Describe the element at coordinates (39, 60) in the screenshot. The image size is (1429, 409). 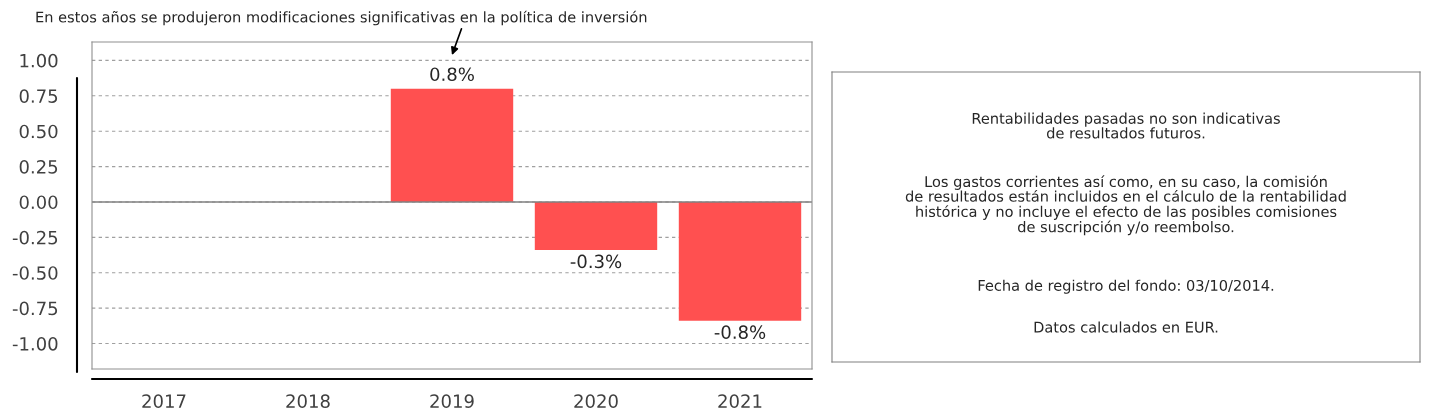
I see `y-tick-label: 1.00` at that location.